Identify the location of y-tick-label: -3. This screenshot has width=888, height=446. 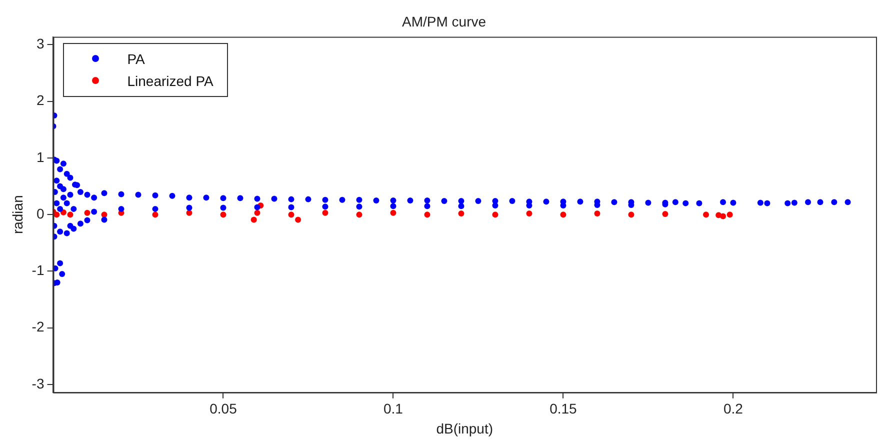
(38, 383).